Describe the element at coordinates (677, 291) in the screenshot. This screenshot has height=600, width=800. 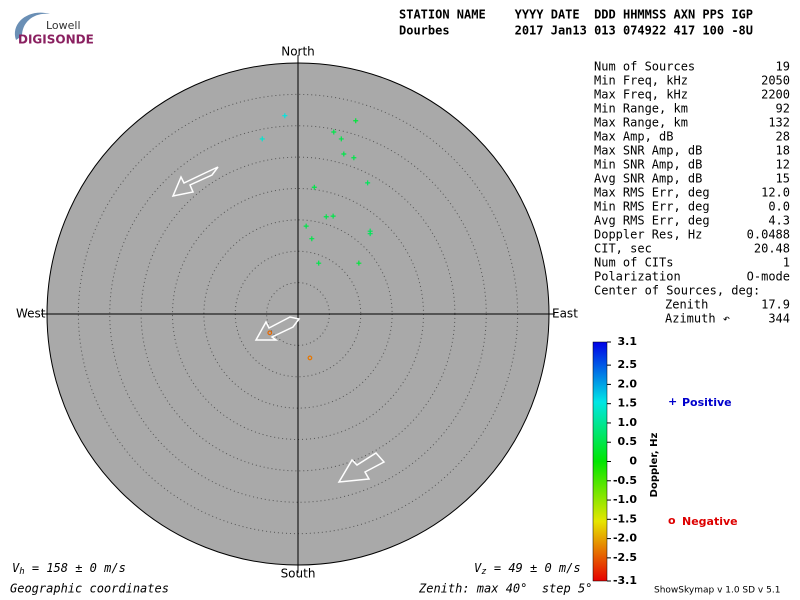
I see `stat-label: Center of Sources, deg:` at that location.